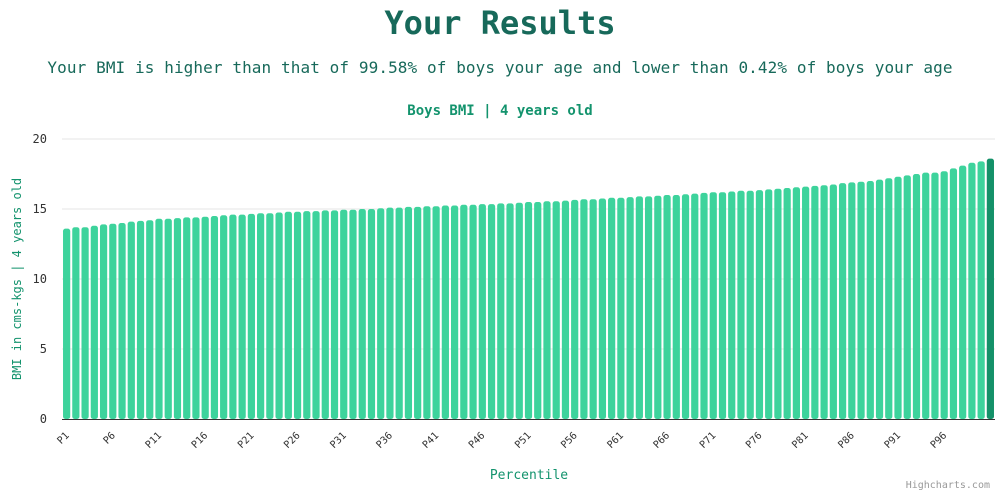 The width and height of the screenshot is (1000, 495). Describe the element at coordinates (947, 485) in the screenshot. I see `chart-credits: Highcharts.com` at that location.